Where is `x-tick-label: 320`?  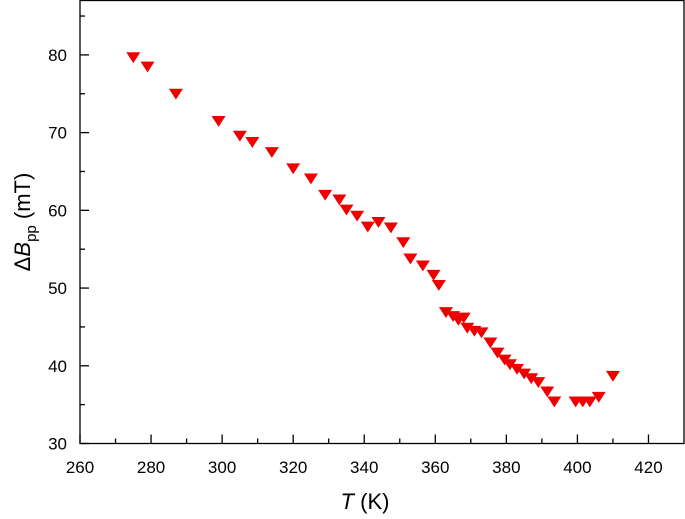 x-tick-label: 320 is located at coordinates (293, 467).